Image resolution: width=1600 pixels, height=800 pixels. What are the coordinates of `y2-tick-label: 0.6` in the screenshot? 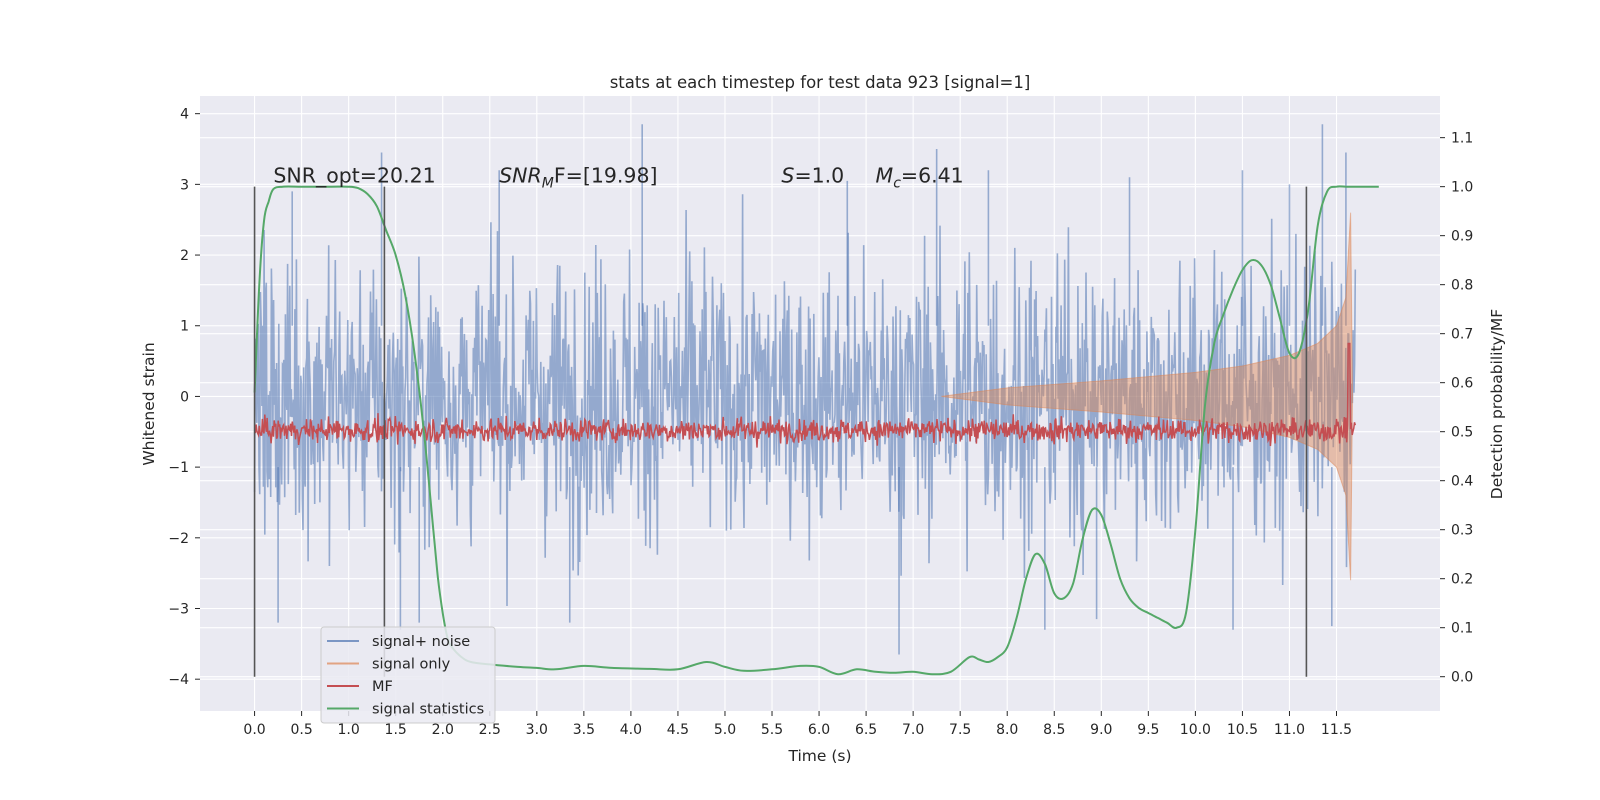 It's located at (1462, 384).